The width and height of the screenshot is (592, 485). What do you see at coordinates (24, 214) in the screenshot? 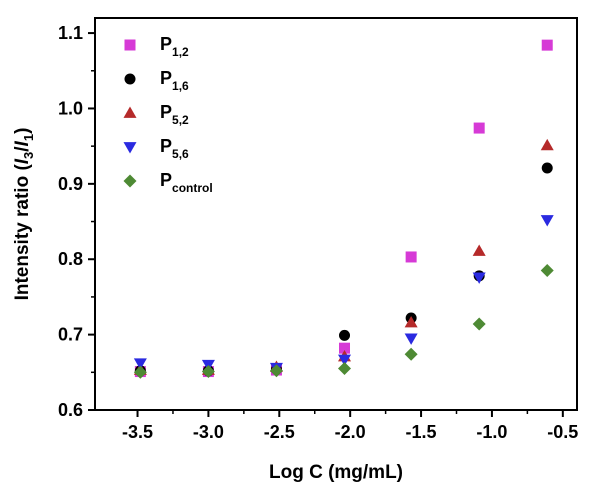
I see `y-axis-label: Intensity ratio (I3/I1)` at bounding box center [24, 214].